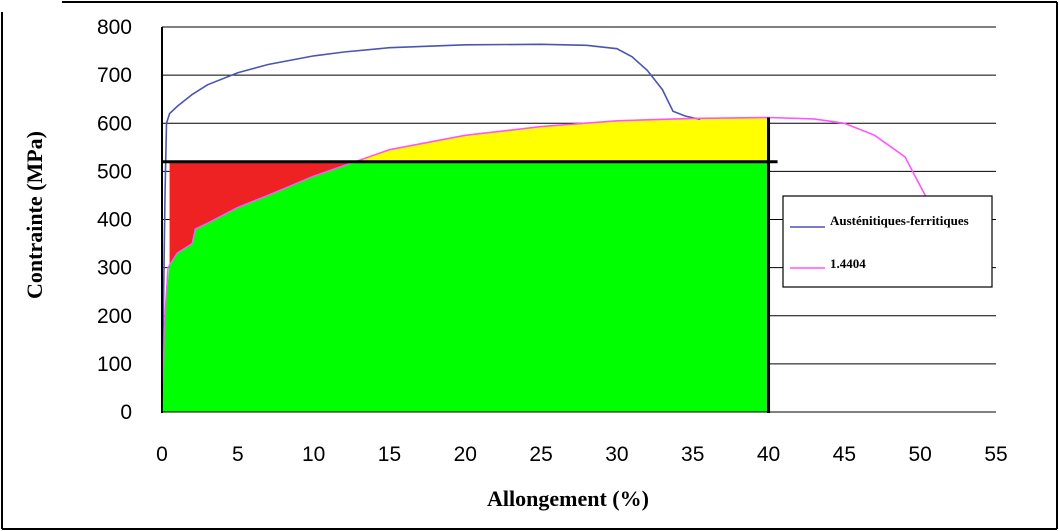  Describe the element at coordinates (568, 498) in the screenshot. I see `x-axis-label: Allongement (%)` at that location.